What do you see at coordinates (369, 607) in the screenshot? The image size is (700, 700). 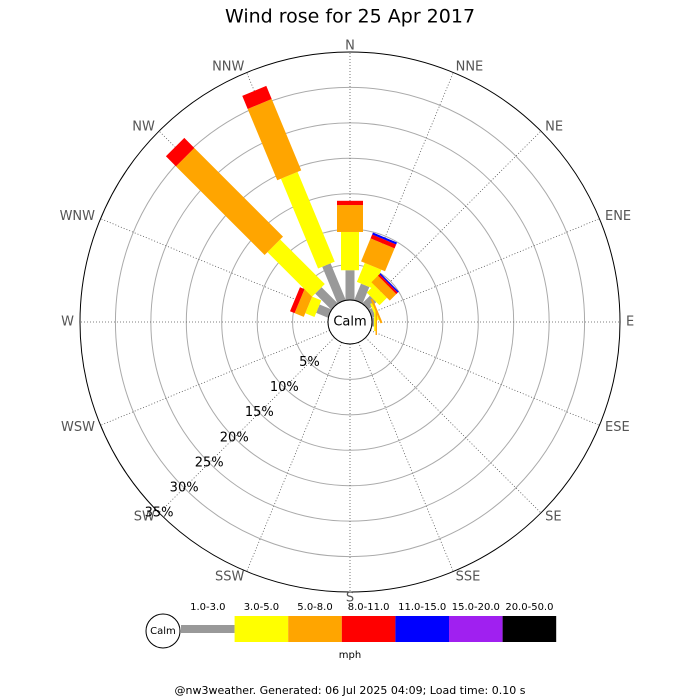 I see `legend-label: 8.0-11.0` at bounding box center [369, 607].